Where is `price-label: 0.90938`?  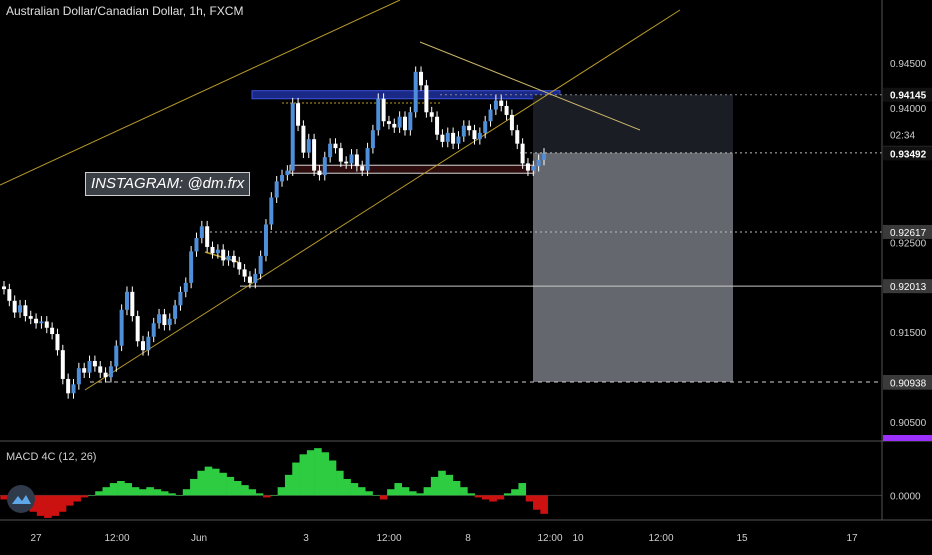
price-label: 0.90938 is located at coordinates (908, 384).